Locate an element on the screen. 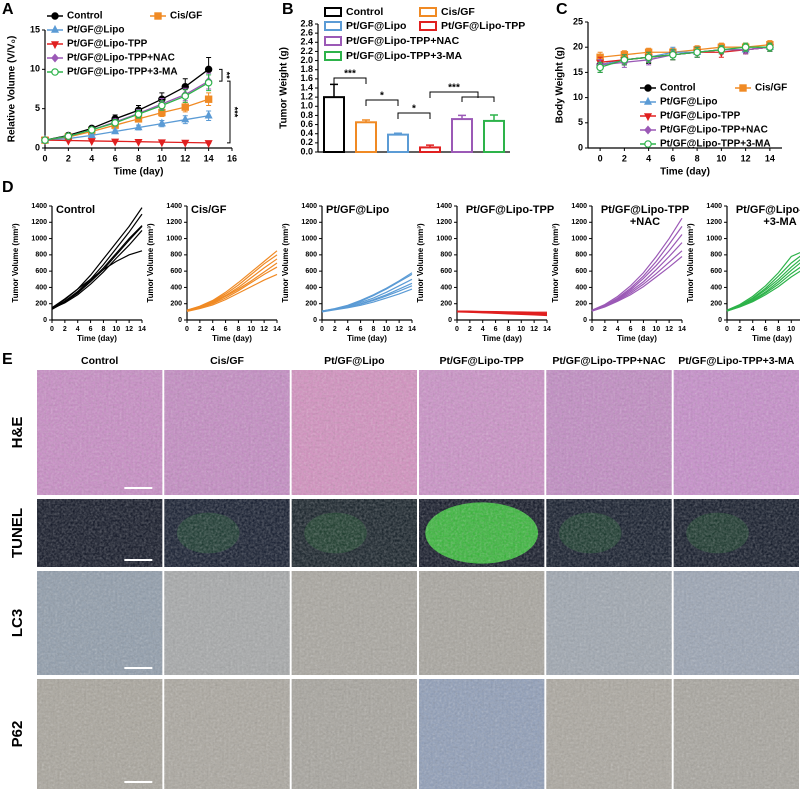 The image size is (800, 791). y-tick-label: 1.4 is located at coordinates (306, 87).